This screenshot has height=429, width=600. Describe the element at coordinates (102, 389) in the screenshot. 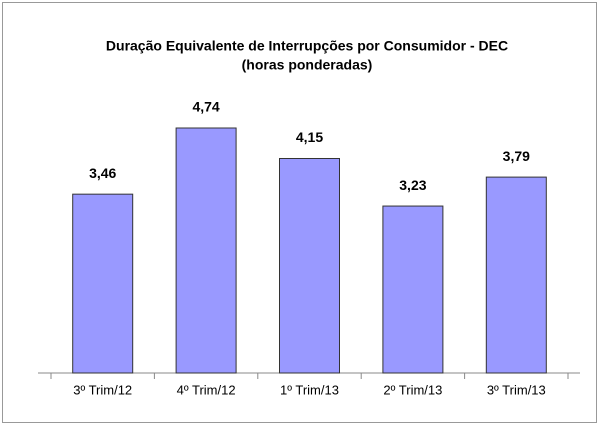

I see `x-tick-label: 3º Trim/12` at that location.